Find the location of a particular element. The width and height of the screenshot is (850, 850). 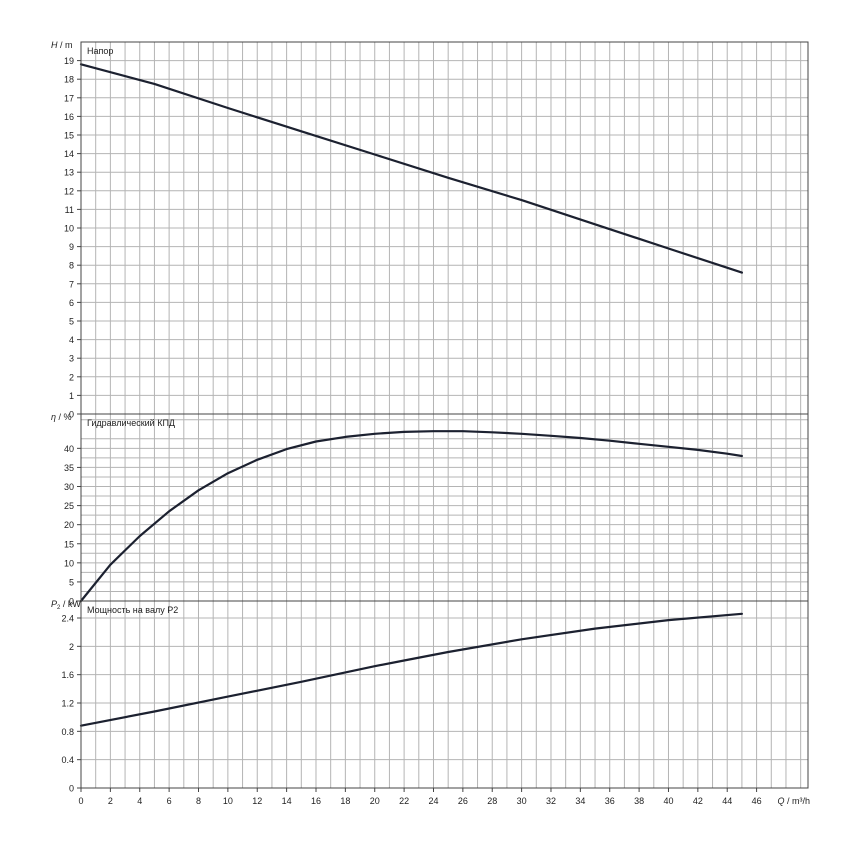

y-tick-label: 19 is located at coordinates (69, 61).